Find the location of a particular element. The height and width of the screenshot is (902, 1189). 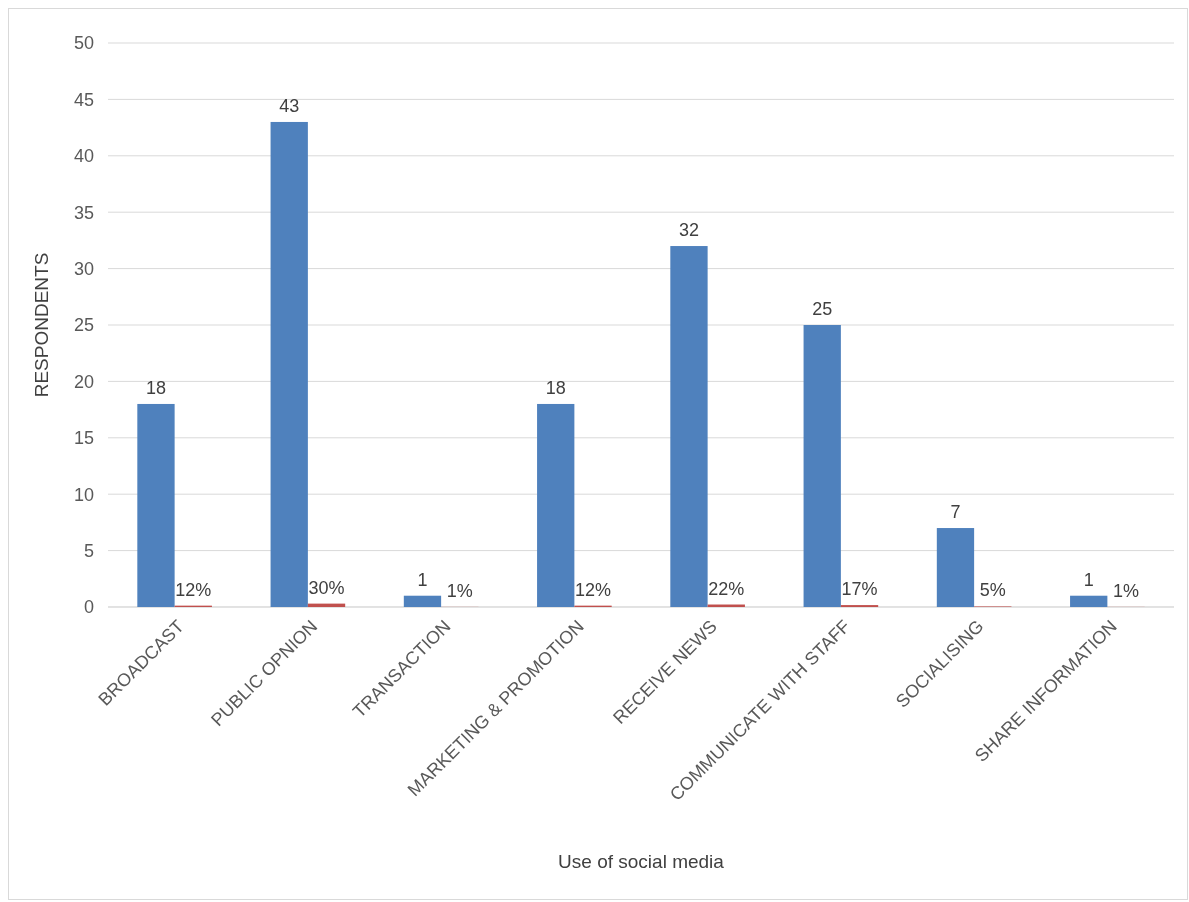

x-axis-title: Use of social media is located at coordinates (641, 861).